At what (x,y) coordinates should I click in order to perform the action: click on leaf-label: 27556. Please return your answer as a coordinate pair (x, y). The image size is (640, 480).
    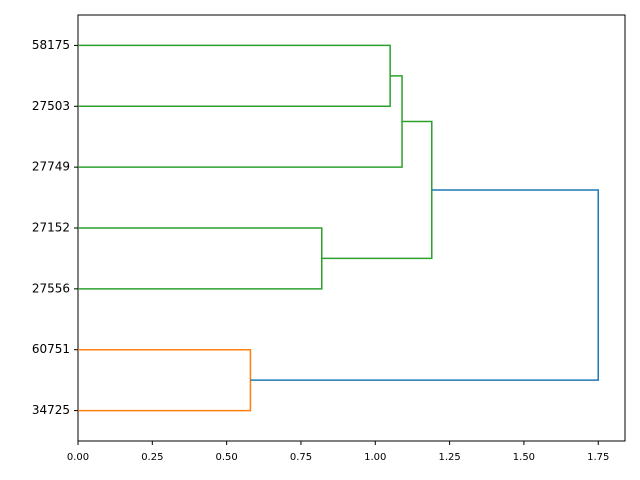
    Looking at the image, I should click on (51, 288).